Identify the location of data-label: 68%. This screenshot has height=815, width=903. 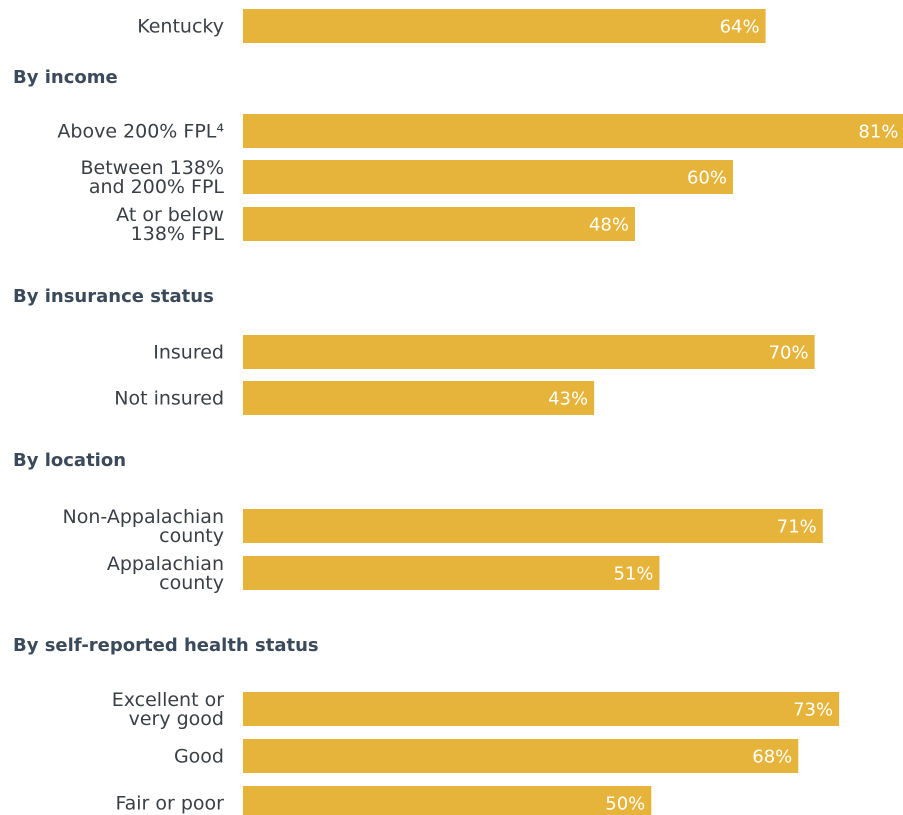
(772, 757).